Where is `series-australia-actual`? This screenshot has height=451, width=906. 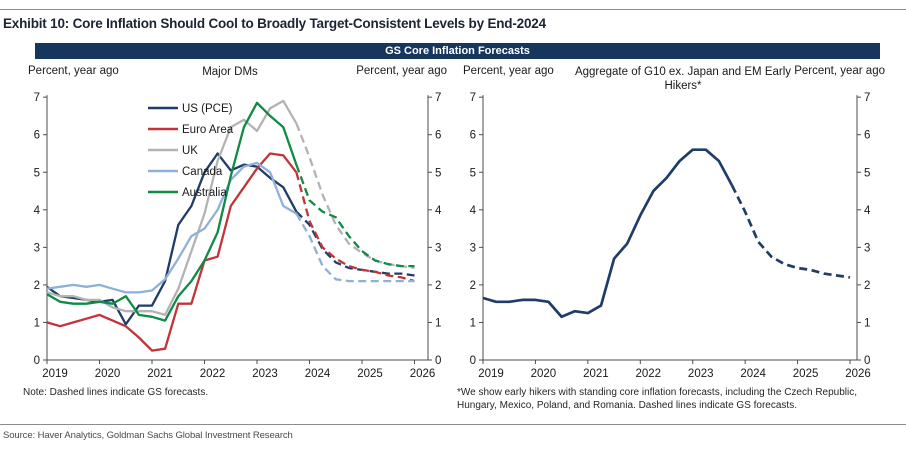 series-australia-actual is located at coordinates (172, 211).